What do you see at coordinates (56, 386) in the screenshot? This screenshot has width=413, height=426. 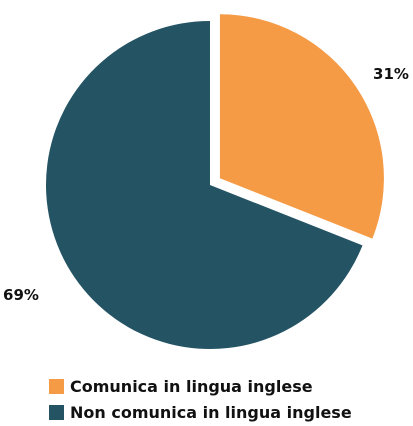 I see `legend-swatch-comunica` at bounding box center [56, 386].